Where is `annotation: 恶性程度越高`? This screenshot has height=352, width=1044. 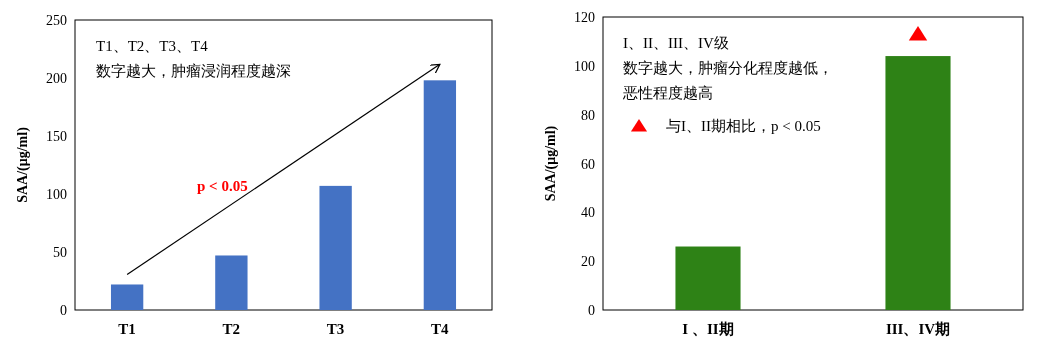 annotation: 恶性程度越高 is located at coordinates (667, 93).